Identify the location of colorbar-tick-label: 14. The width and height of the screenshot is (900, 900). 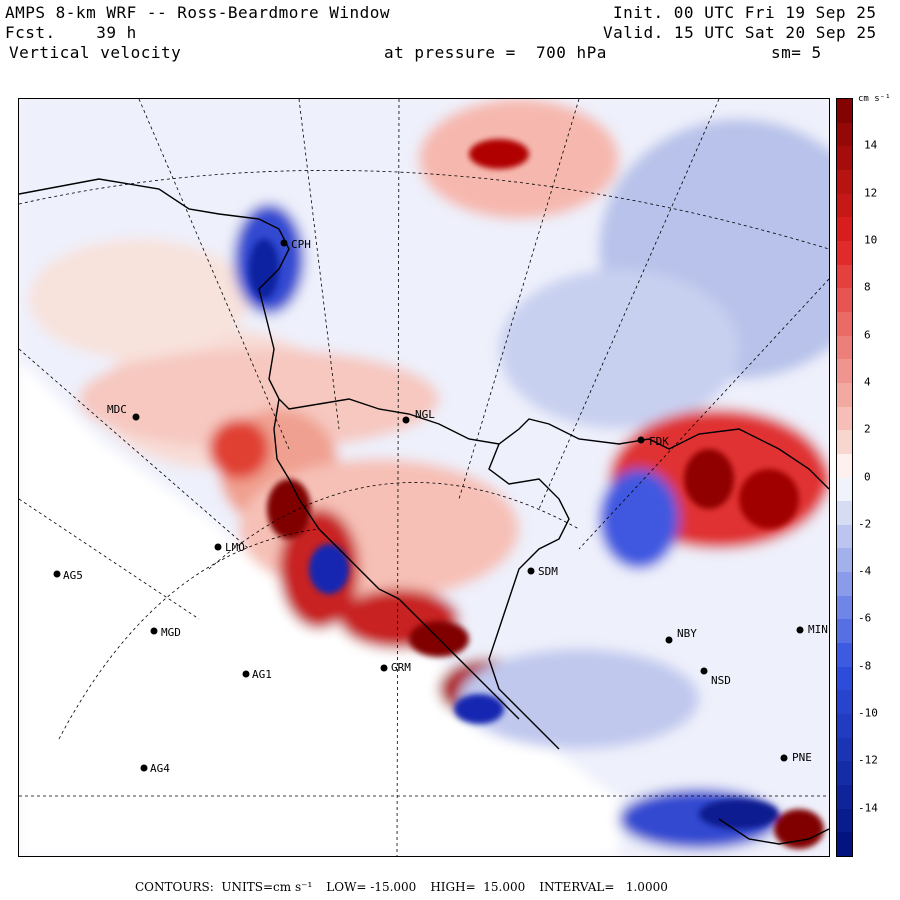
(871, 145).